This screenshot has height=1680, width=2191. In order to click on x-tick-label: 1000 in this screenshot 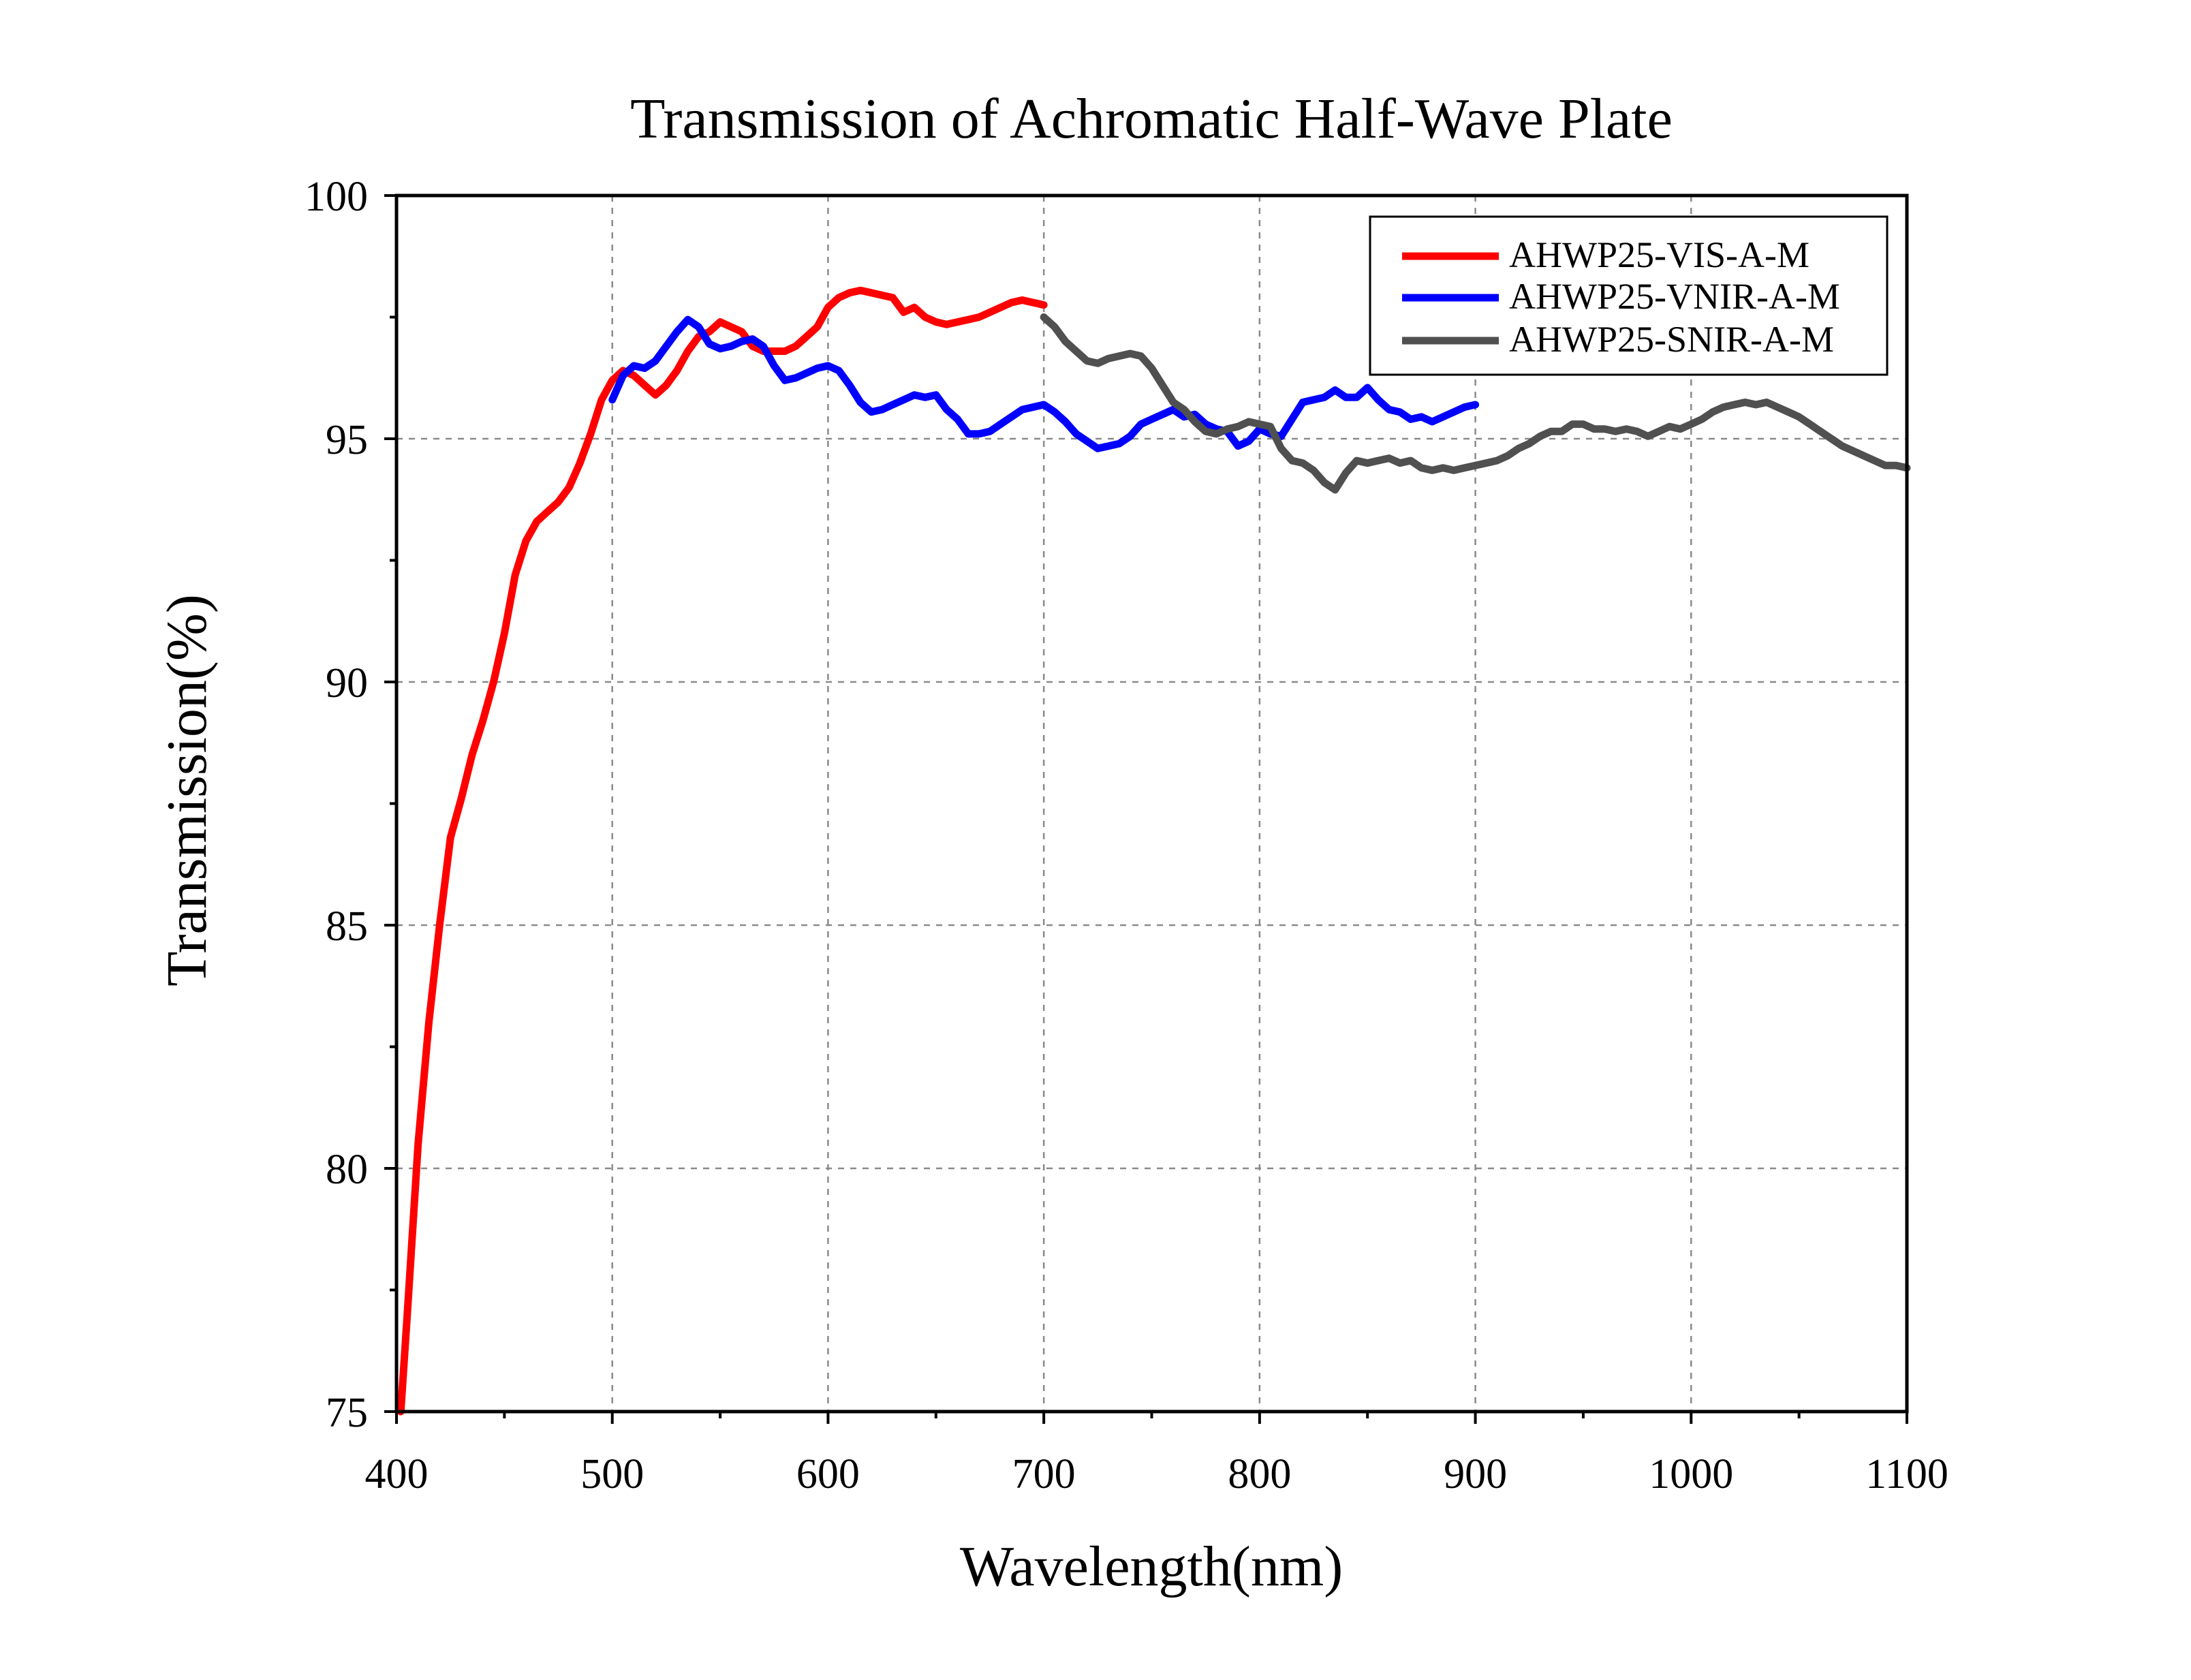, I will do `click(1691, 1474)`.